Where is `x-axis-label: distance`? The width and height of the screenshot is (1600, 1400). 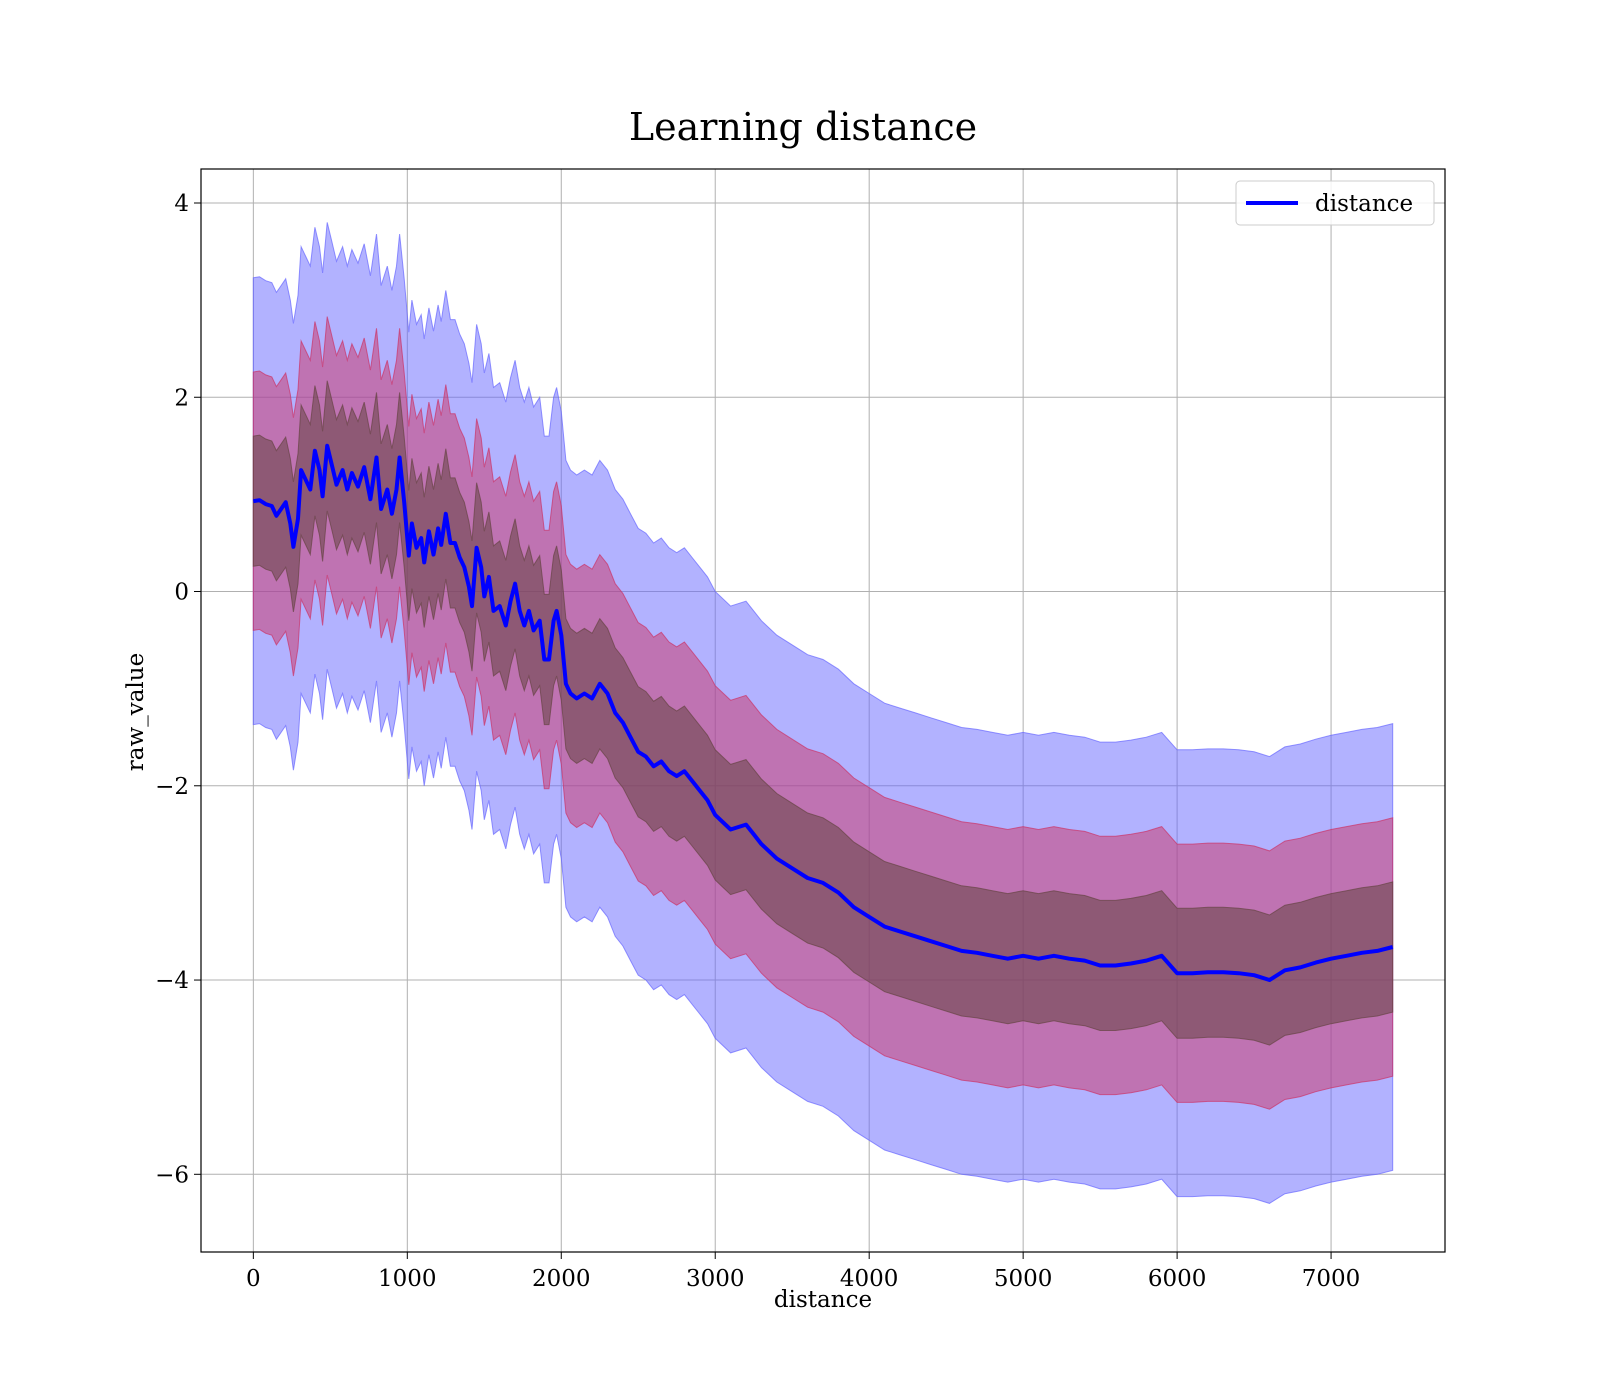 x-axis-label: distance is located at coordinates (823, 1300).